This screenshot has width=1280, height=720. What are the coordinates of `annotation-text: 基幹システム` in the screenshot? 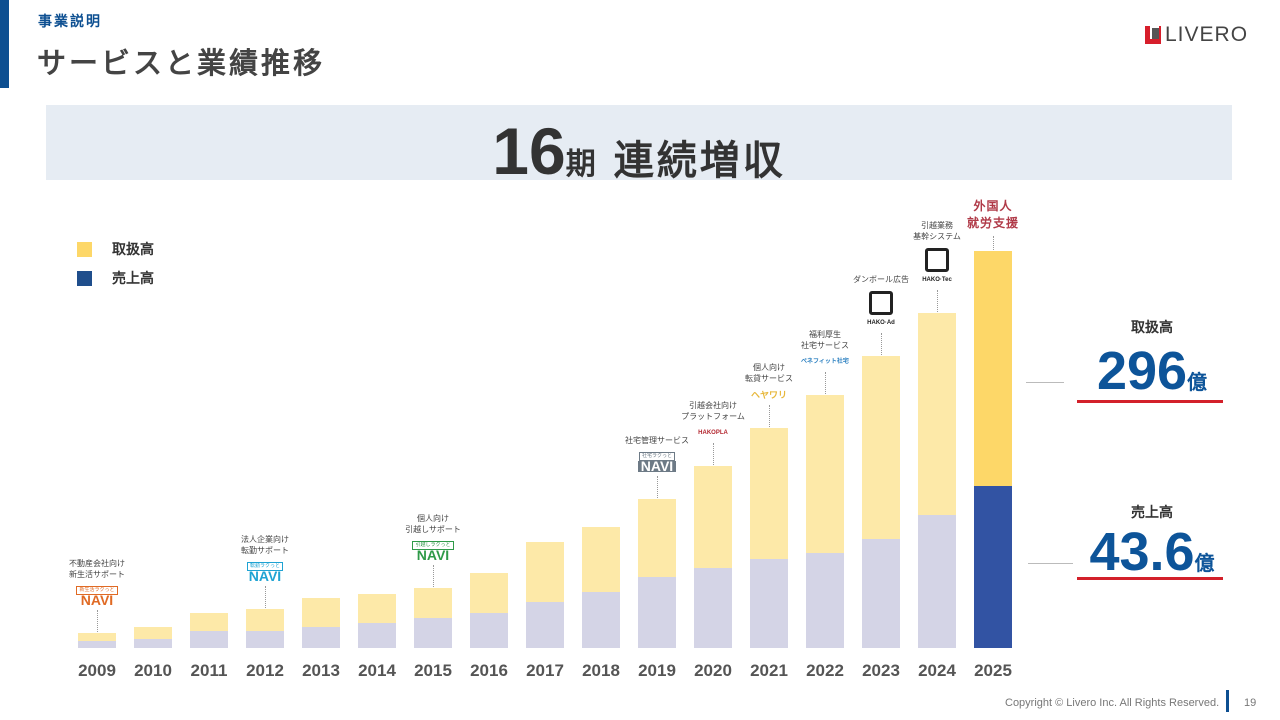 It's located at (937, 236).